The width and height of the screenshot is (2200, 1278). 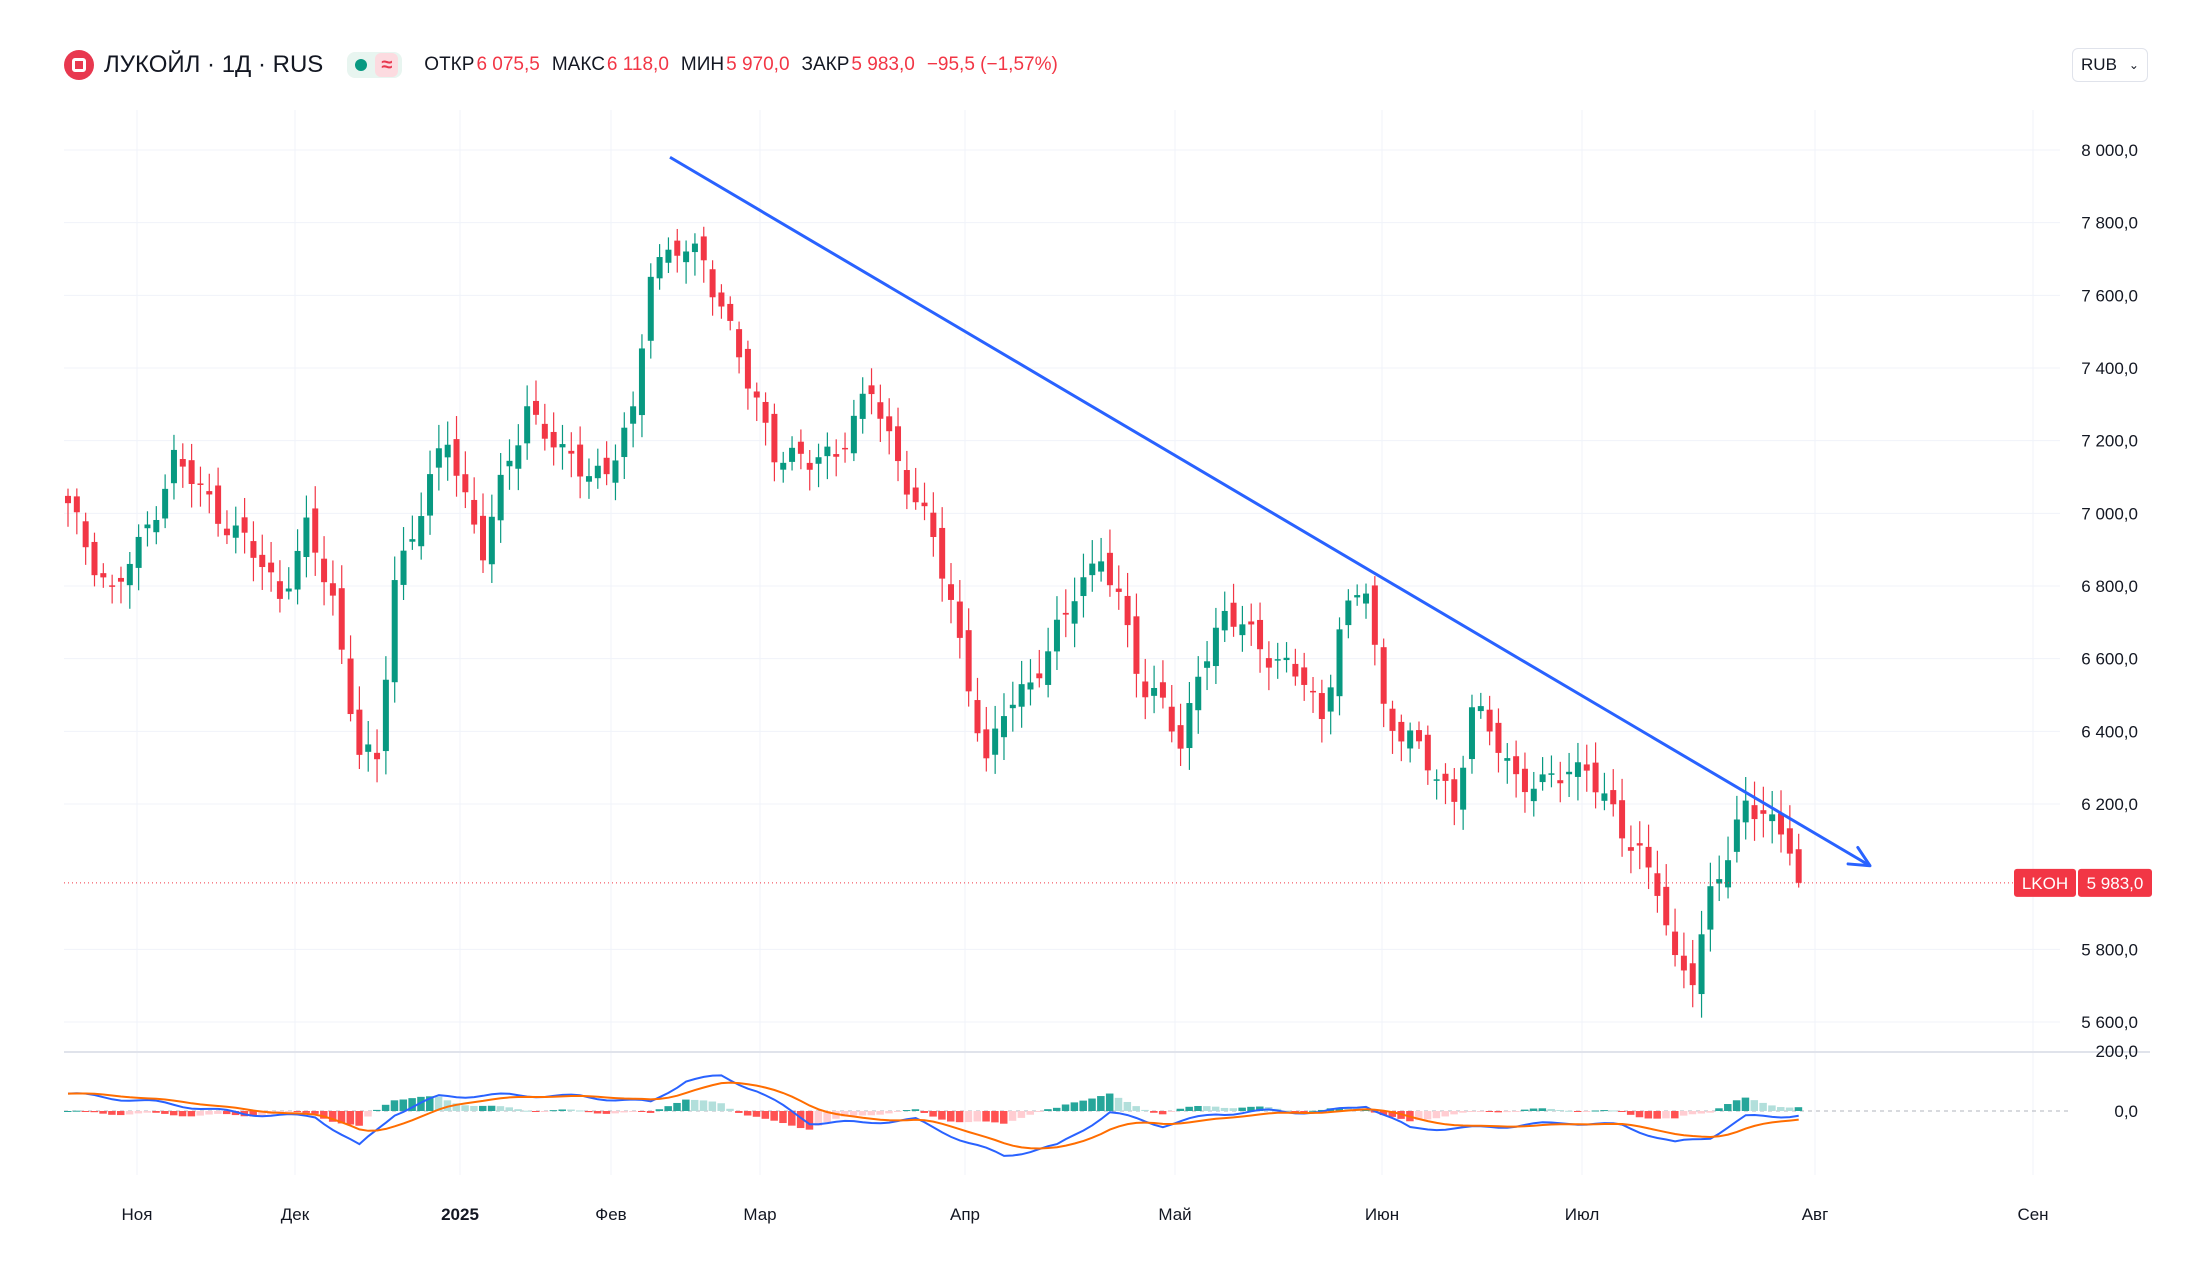 What do you see at coordinates (1174, 1214) in the screenshot?
I see `time-tick-label: Май` at bounding box center [1174, 1214].